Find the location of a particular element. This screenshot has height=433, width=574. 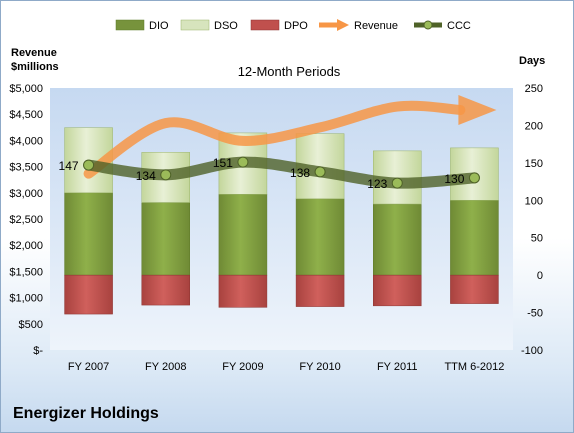

left-tick-label: $3,500 is located at coordinates (26, 168).